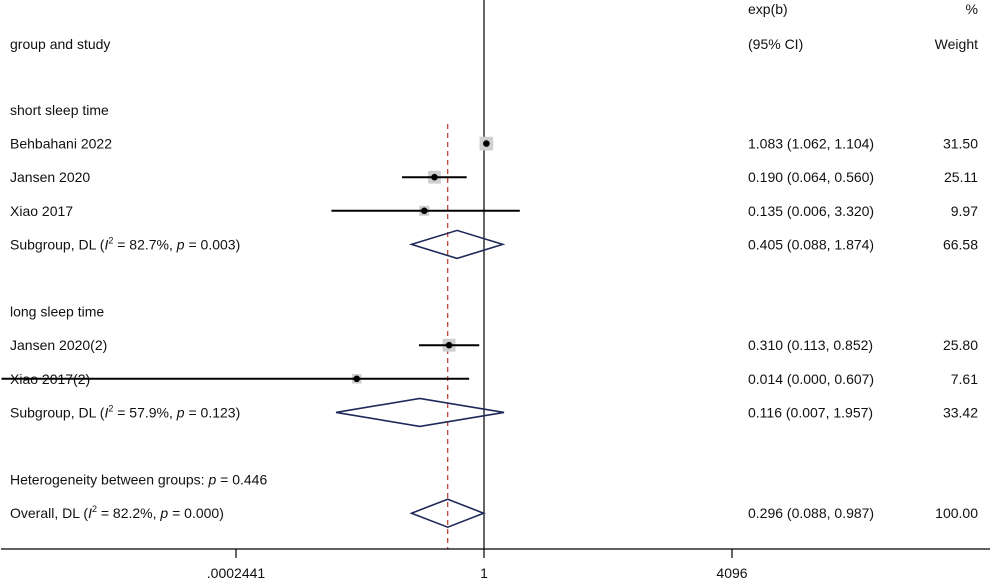 The width and height of the screenshot is (1000, 583). What do you see at coordinates (964, 379) in the screenshot?
I see `weight-value: 7.61` at bounding box center [964, 379].